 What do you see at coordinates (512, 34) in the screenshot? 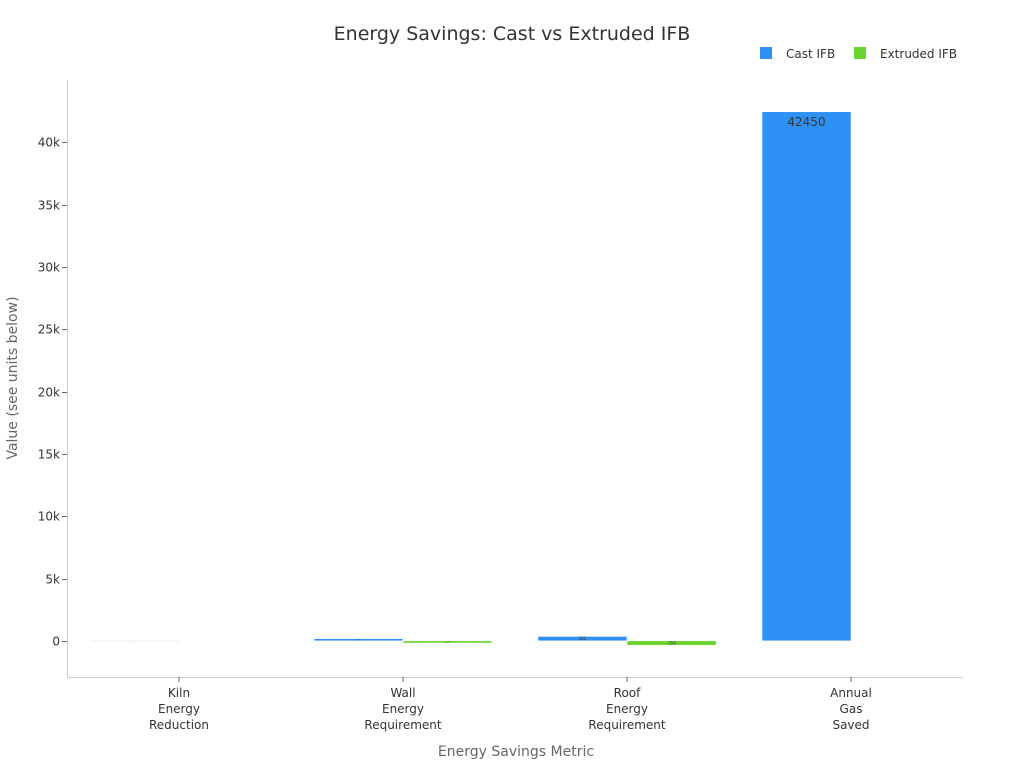
I see `chart-title: Energy Savings: Cast vs Extruded IFB` at bounding box center [512, 34].